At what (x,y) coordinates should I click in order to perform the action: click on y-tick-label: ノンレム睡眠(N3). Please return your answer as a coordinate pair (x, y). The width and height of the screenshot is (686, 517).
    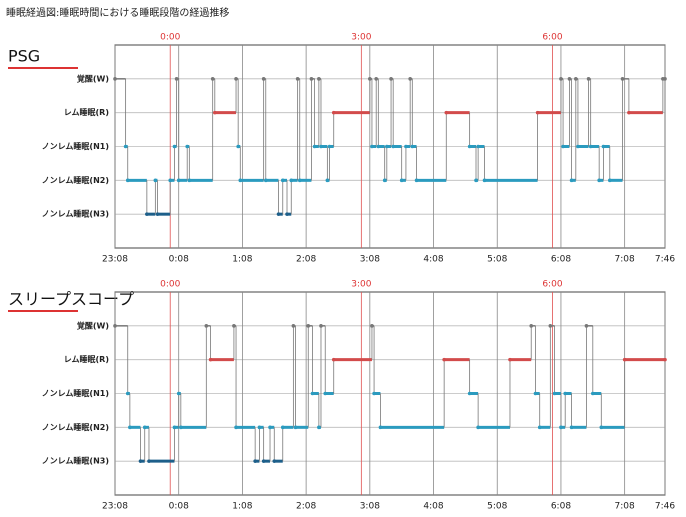
    Looking at the image, I should click on (75, 461).